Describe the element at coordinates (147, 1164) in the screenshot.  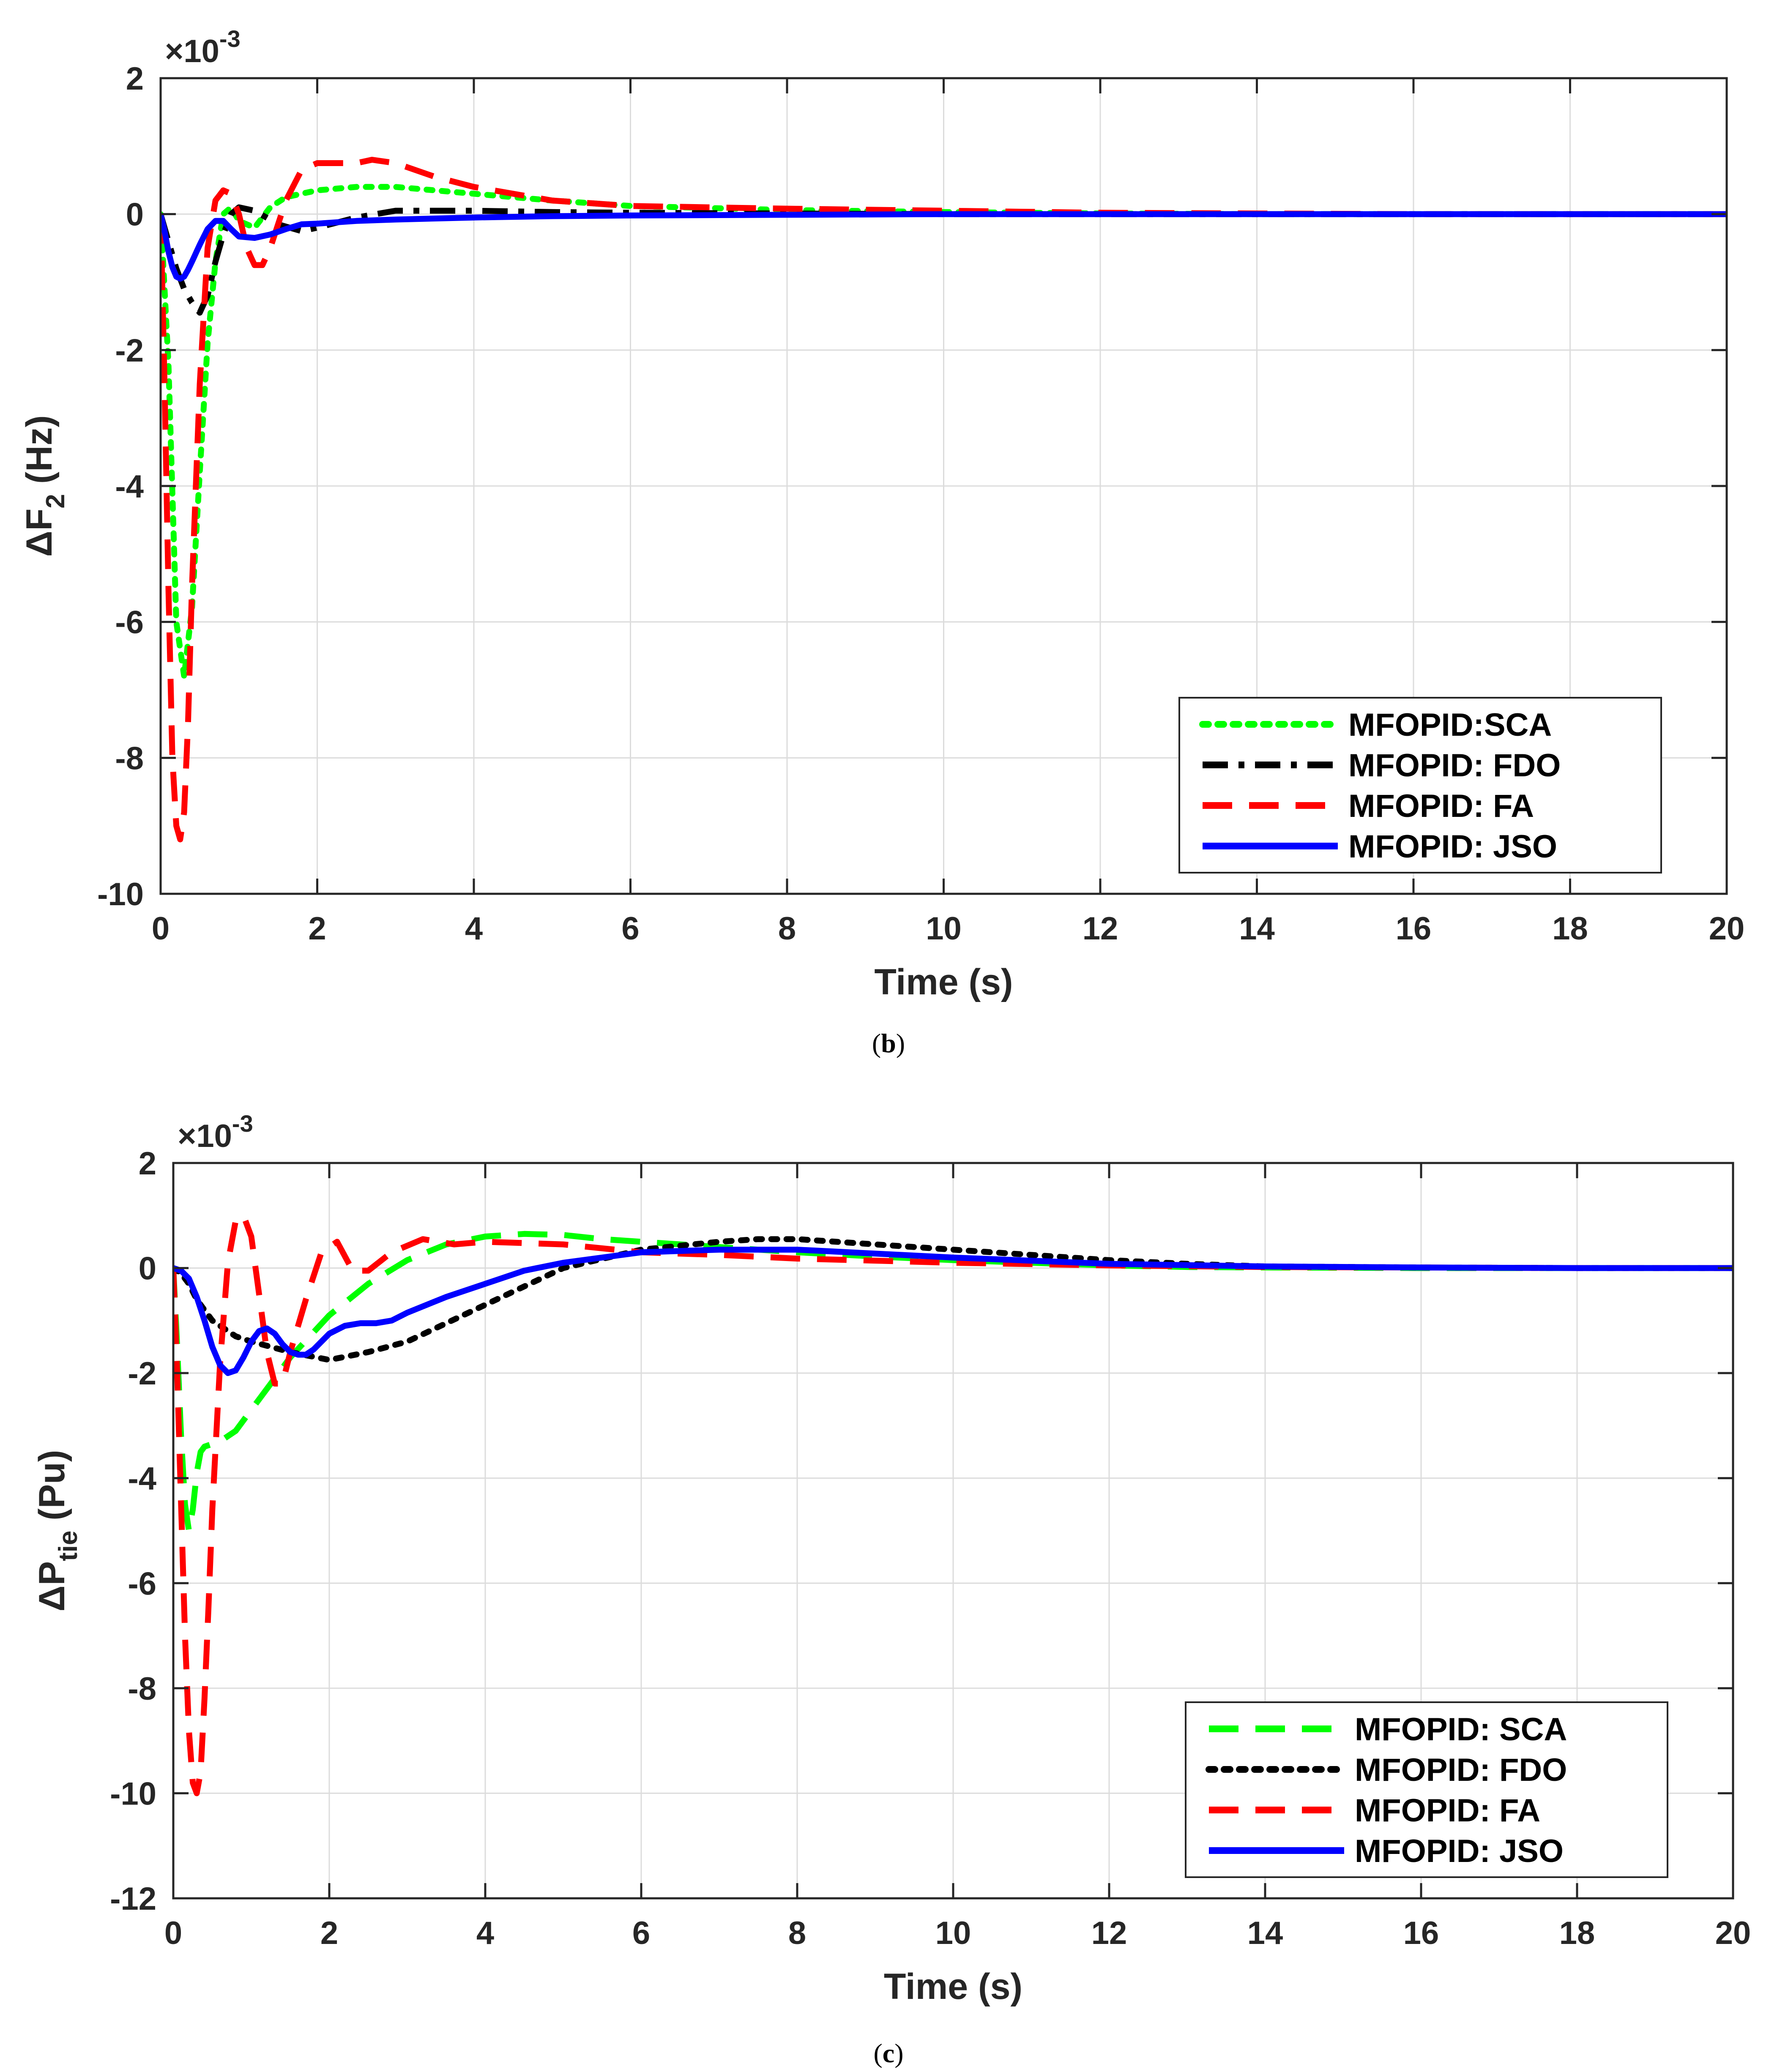
I see `chart-c-ytick-label: 2` at that location.